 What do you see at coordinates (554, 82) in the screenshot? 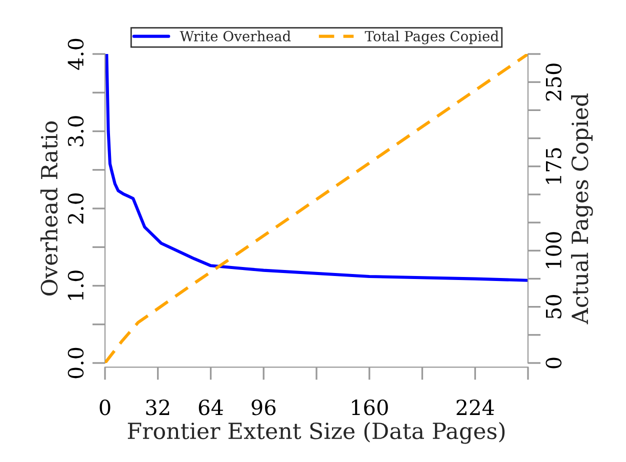
I see `y2-tick-label: 250` at bounding box center [554, 82].